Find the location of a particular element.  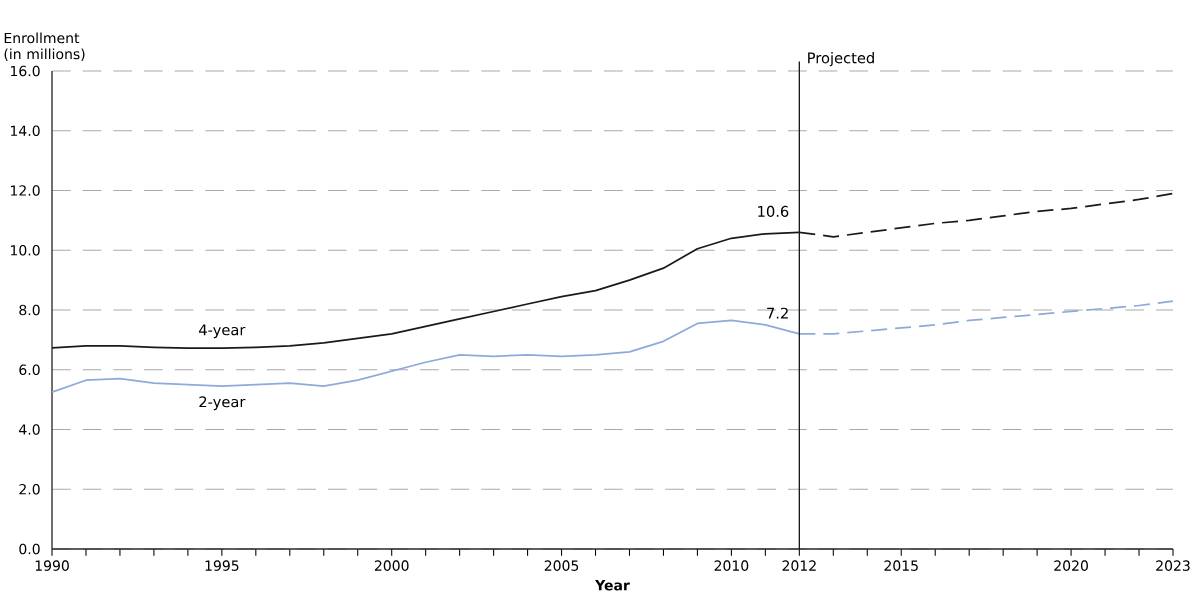

x-tick-label: 2012 is located at coordinates (799, 565).